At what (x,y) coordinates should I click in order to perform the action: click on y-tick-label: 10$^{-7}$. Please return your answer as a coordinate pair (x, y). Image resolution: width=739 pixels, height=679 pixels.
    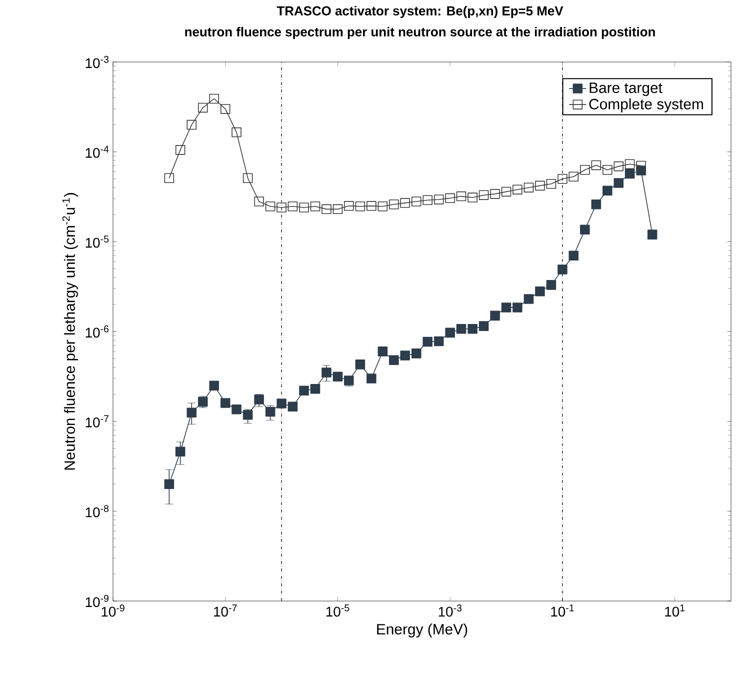
    Looking at the image, I should click on (97, 421).